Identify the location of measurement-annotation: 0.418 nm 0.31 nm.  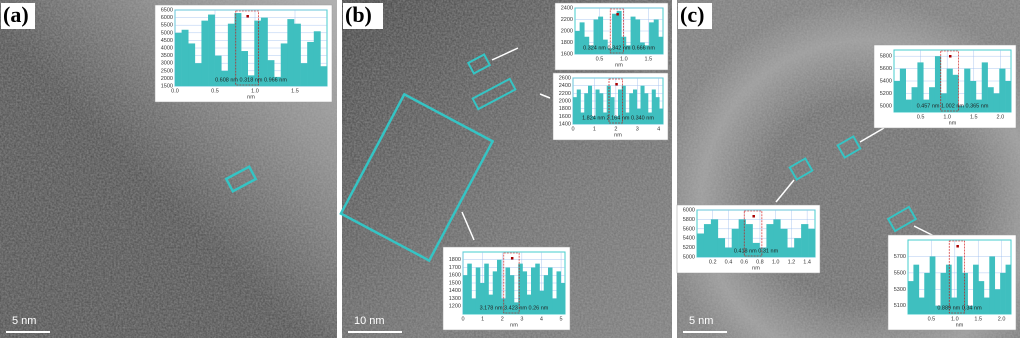
(756, 251).